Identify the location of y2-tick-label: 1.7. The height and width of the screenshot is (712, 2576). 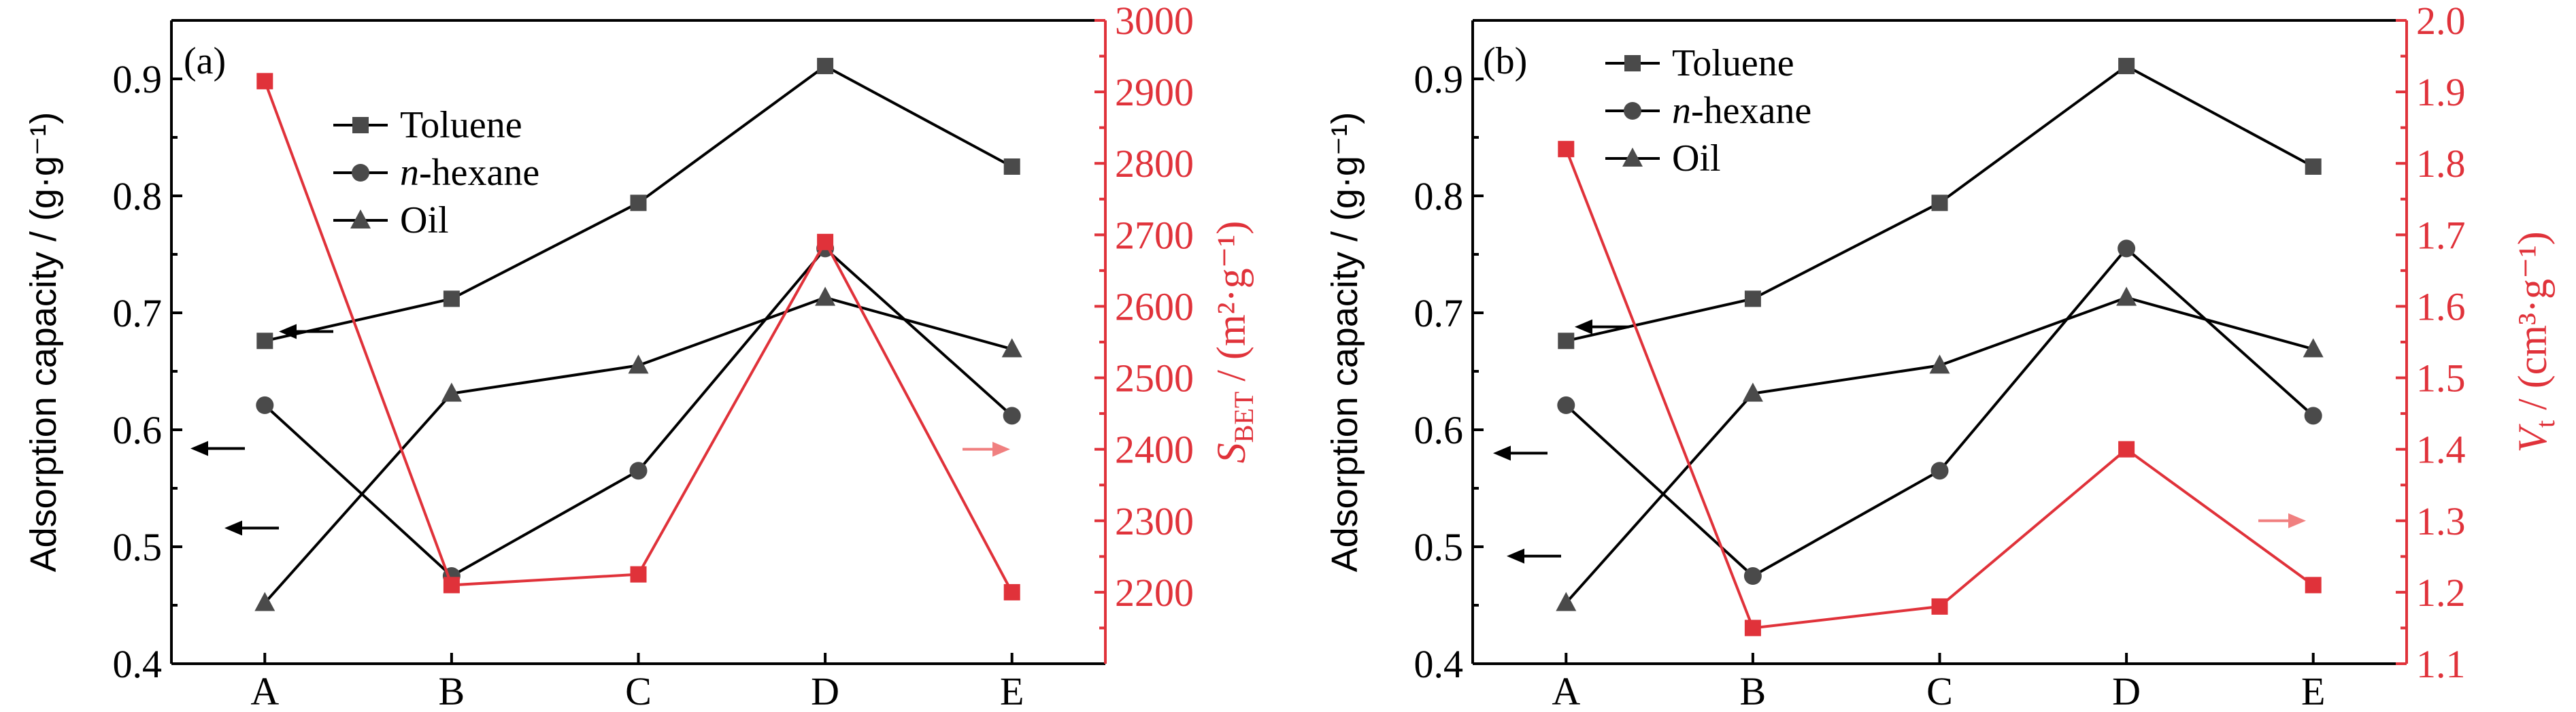
(2441, 235).